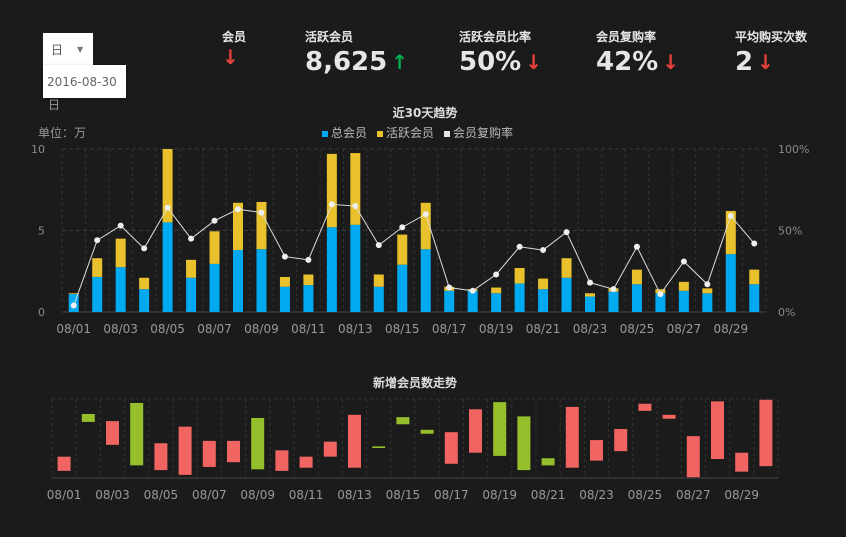 This screenshot has height=537, width=846. I want to click on period-label: 日, so click(54, 105).